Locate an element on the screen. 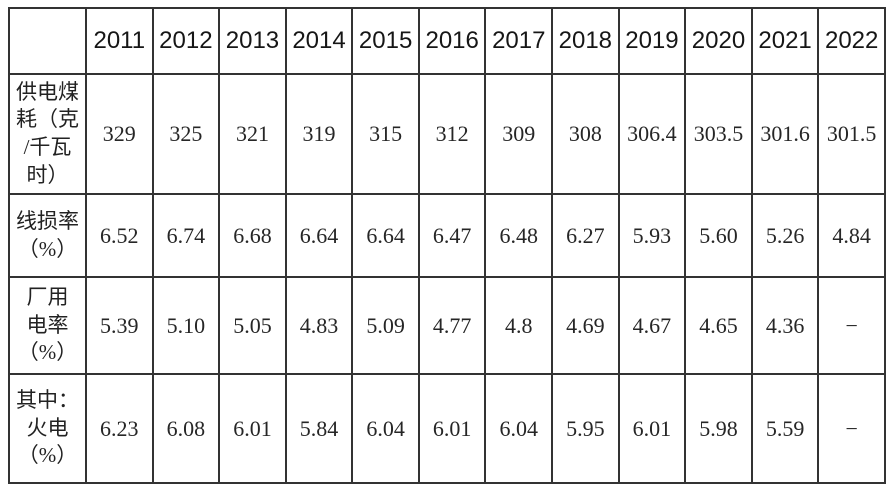 This screenshot has width=892, height=498. row-label-line: 火电 is located at coordinates (47, 427).